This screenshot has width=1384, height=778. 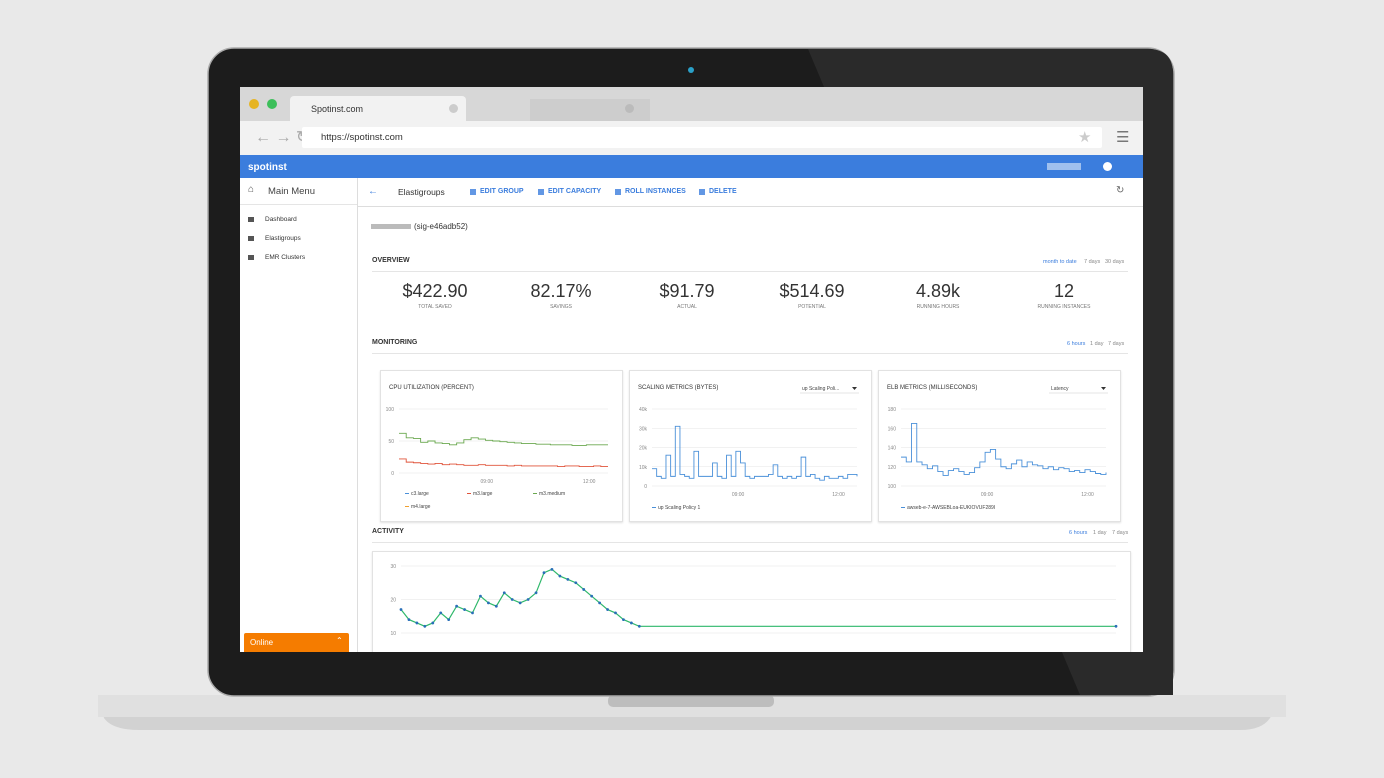 I want to click on help, so click(x=1107, y=166).